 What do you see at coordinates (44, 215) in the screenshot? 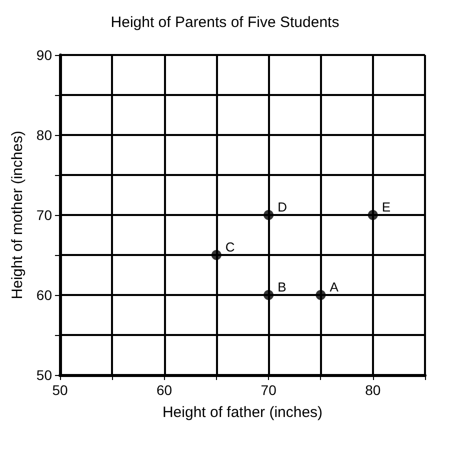
I see `y-tick-label: 70` at bounding box center [44, 215].